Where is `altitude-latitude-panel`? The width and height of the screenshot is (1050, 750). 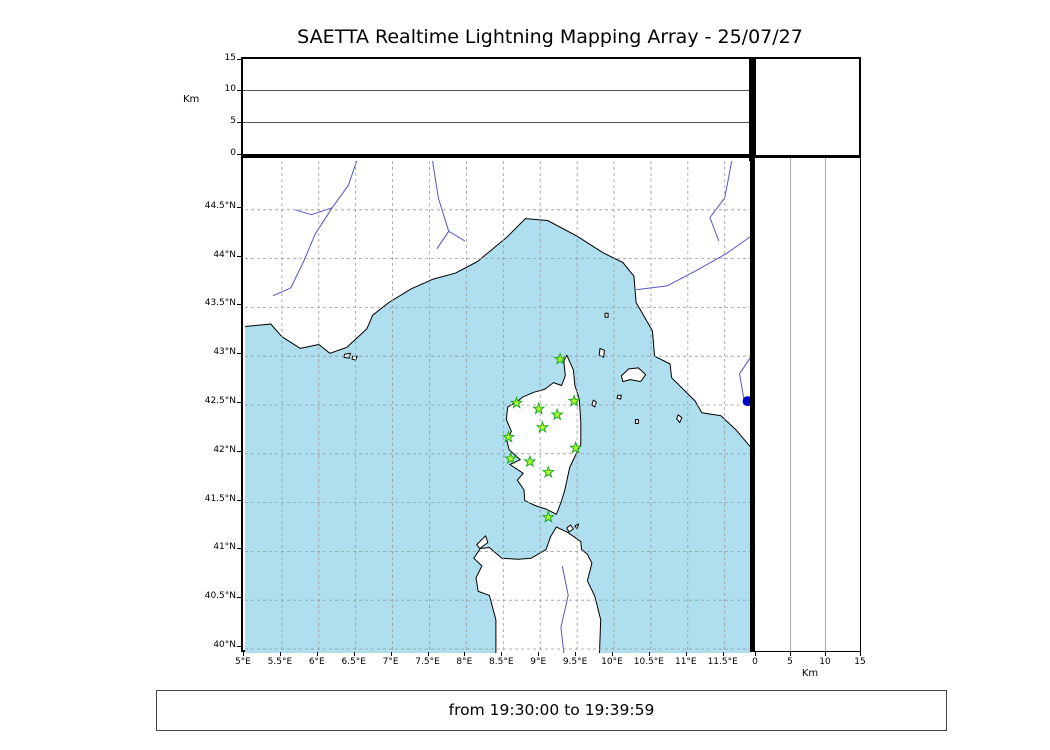 altitude-latitude-panel is located at coordinates (807, 403).